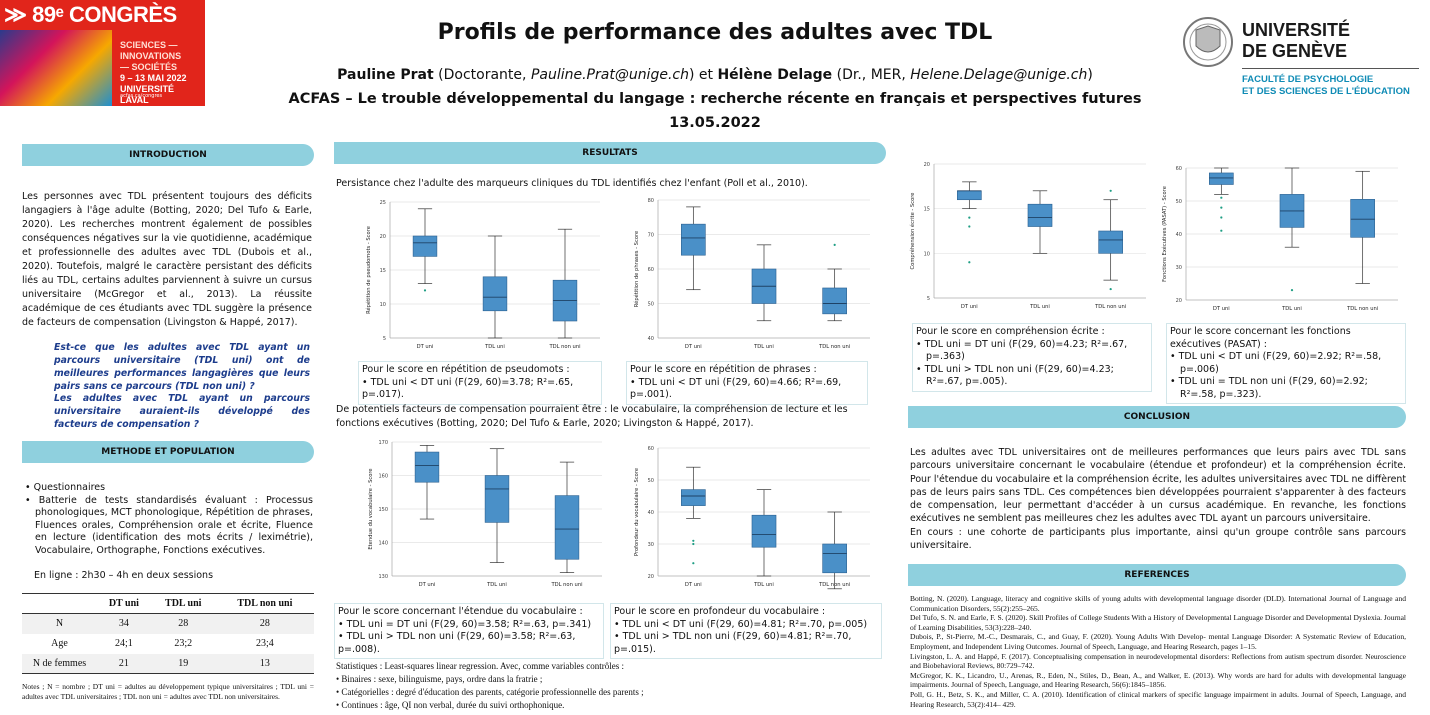 The height and width of the screenshot is (715, 1430). What do you see at coordinates (1330, 68) in the screenshot?
I see `divider` at bounding box center [1330, 68].